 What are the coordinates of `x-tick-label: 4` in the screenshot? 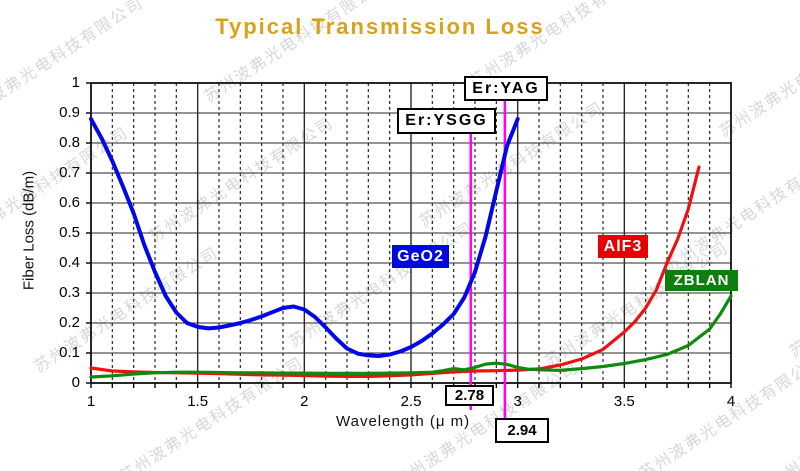 It's located at (731, 401).